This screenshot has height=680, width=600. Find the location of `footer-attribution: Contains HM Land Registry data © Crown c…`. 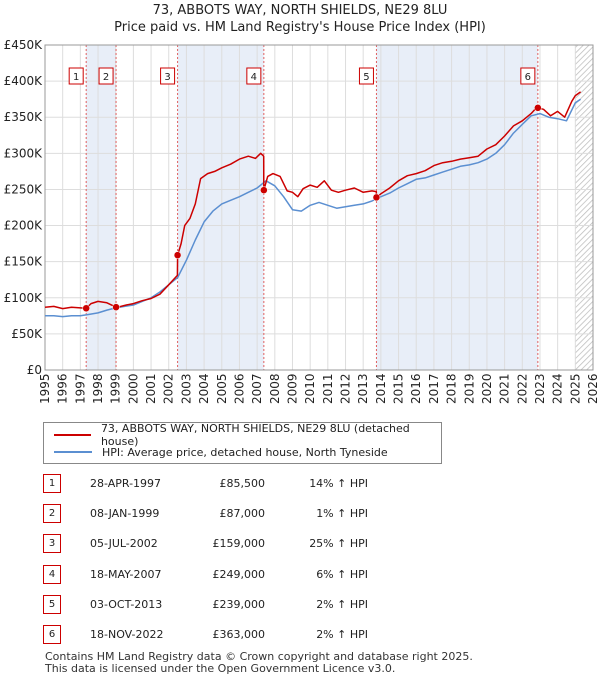

footer-attribution: Contains HM Land Registry data © Crown c… is located at coordinates (259, 663).